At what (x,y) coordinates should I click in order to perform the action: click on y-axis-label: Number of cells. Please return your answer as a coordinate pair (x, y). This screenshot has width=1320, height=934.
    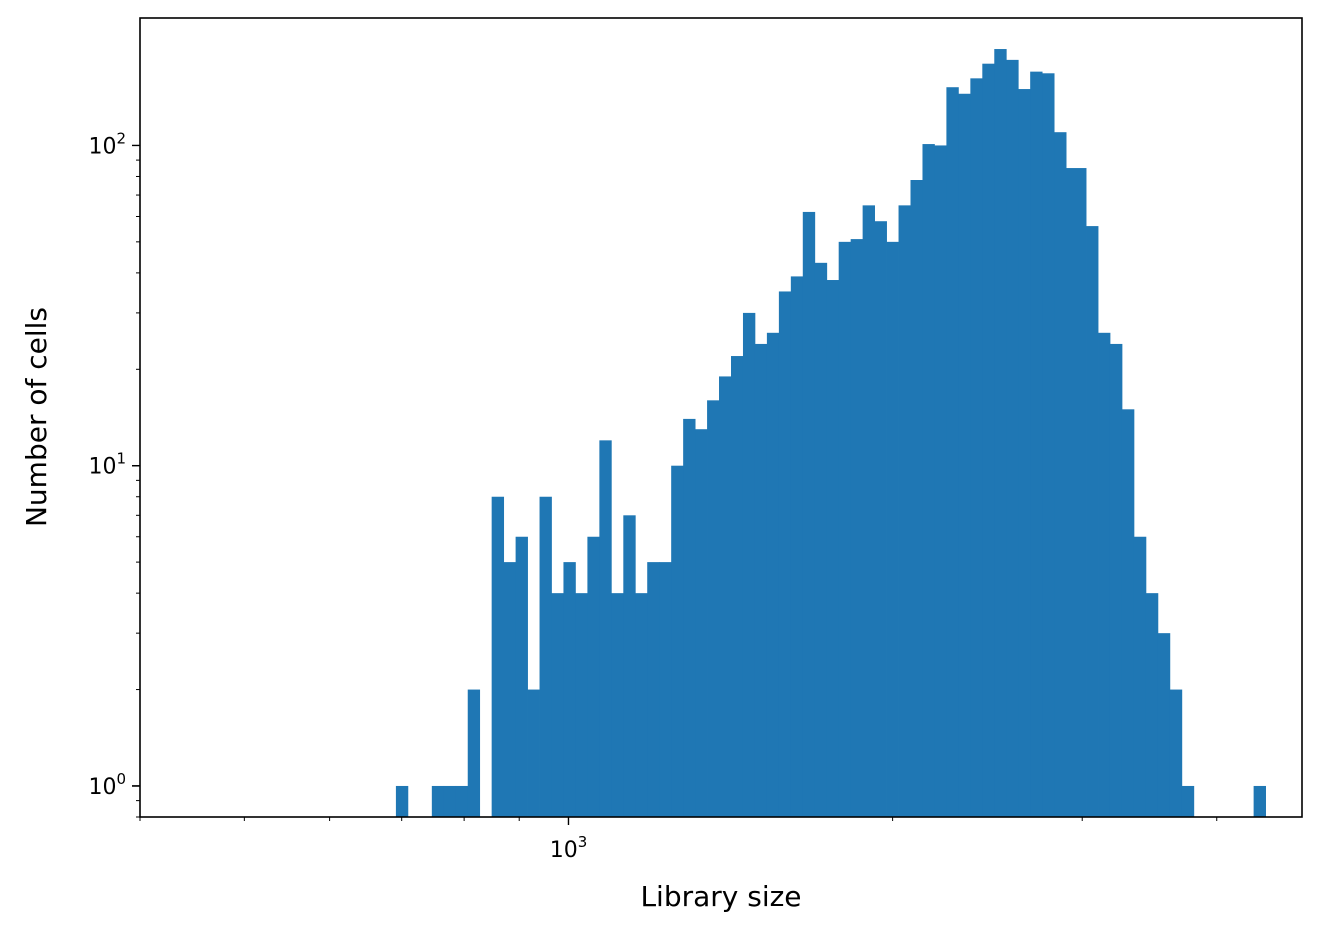
    Looking at the image, I should click on (36, 417).